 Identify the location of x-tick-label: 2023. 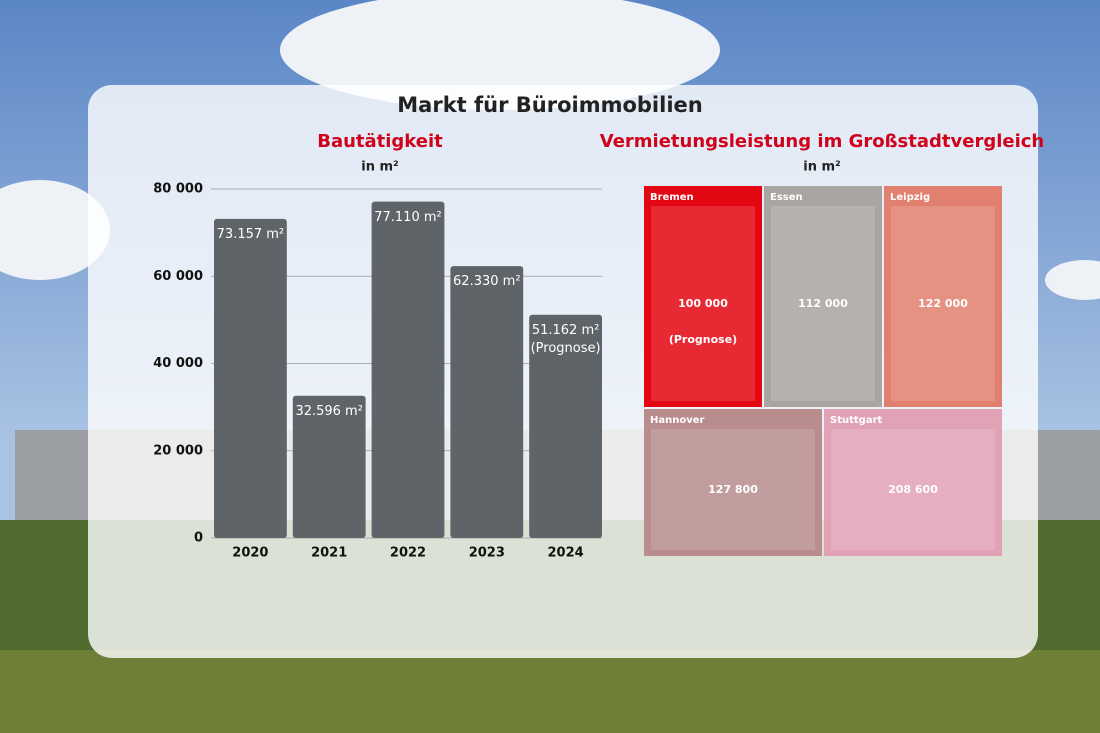
(487, 553).